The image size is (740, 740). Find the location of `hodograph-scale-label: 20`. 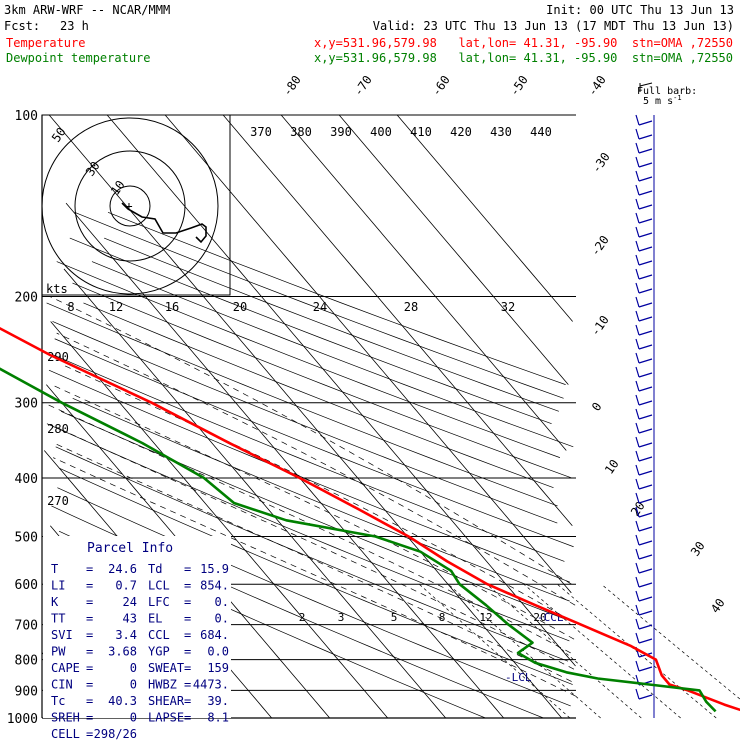

hodograph-scale-label: 20 is located at coordinates (240, 307).